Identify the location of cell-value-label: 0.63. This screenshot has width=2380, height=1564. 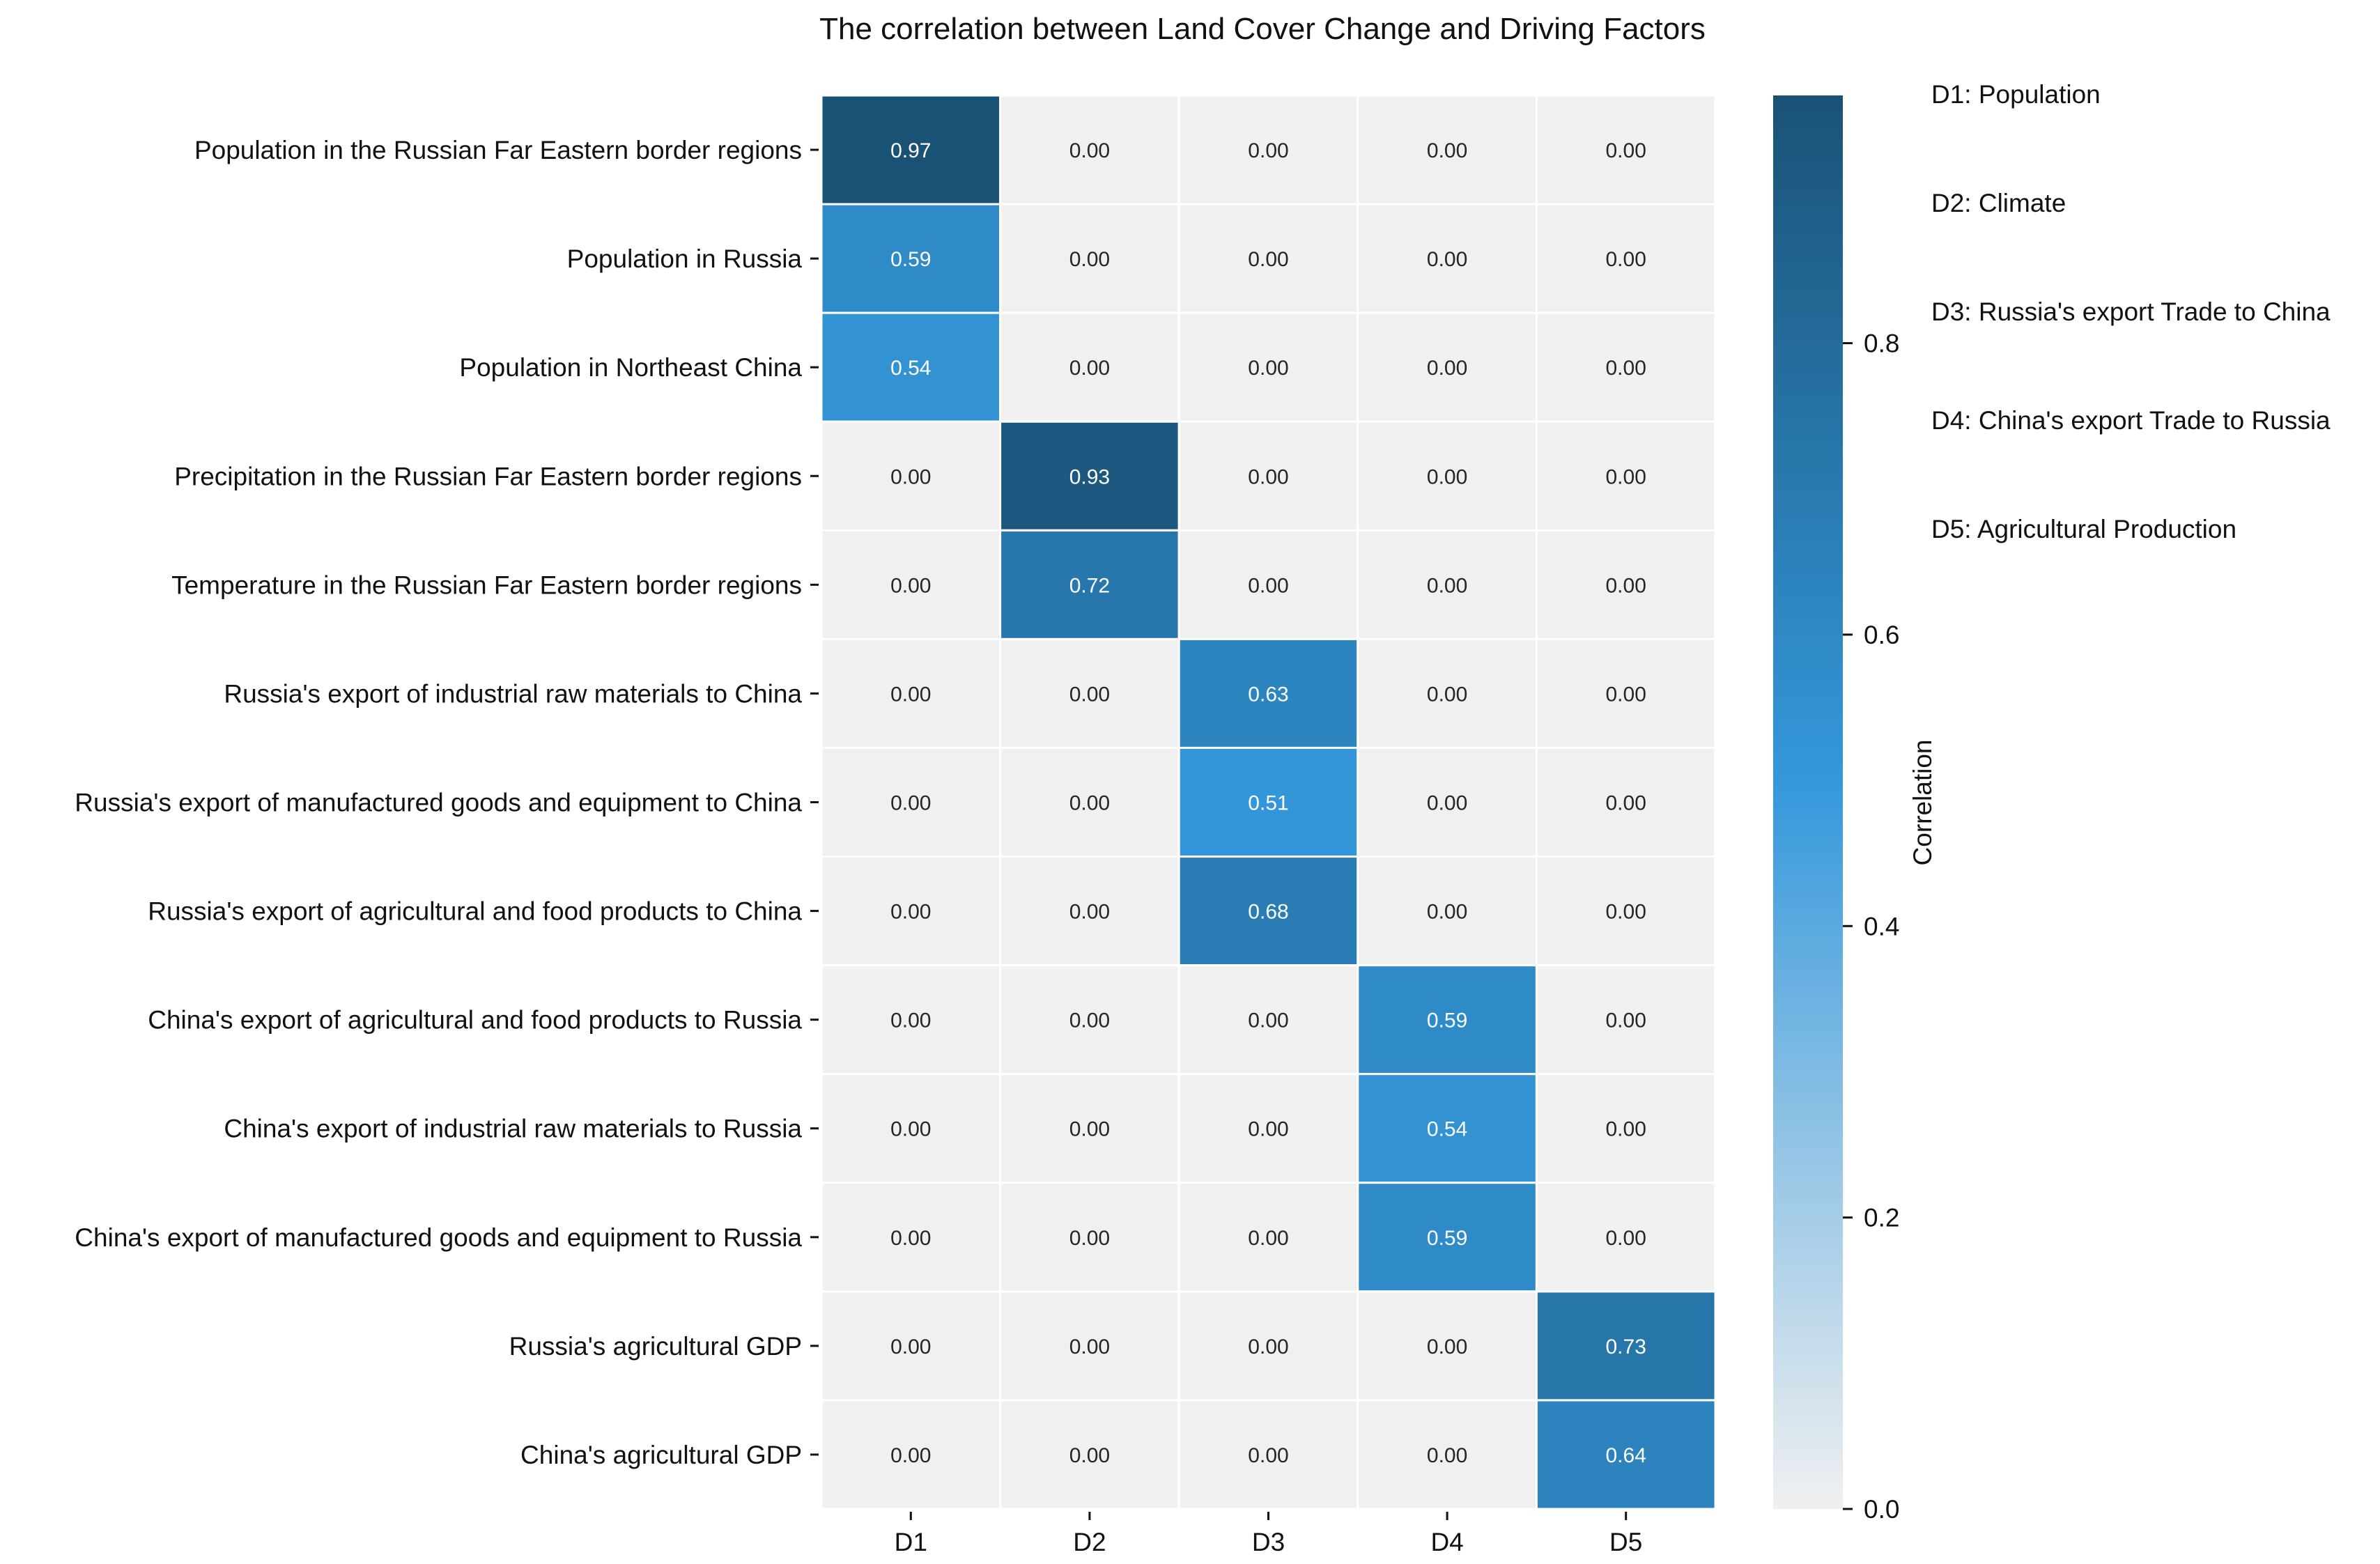
(1268, 694).